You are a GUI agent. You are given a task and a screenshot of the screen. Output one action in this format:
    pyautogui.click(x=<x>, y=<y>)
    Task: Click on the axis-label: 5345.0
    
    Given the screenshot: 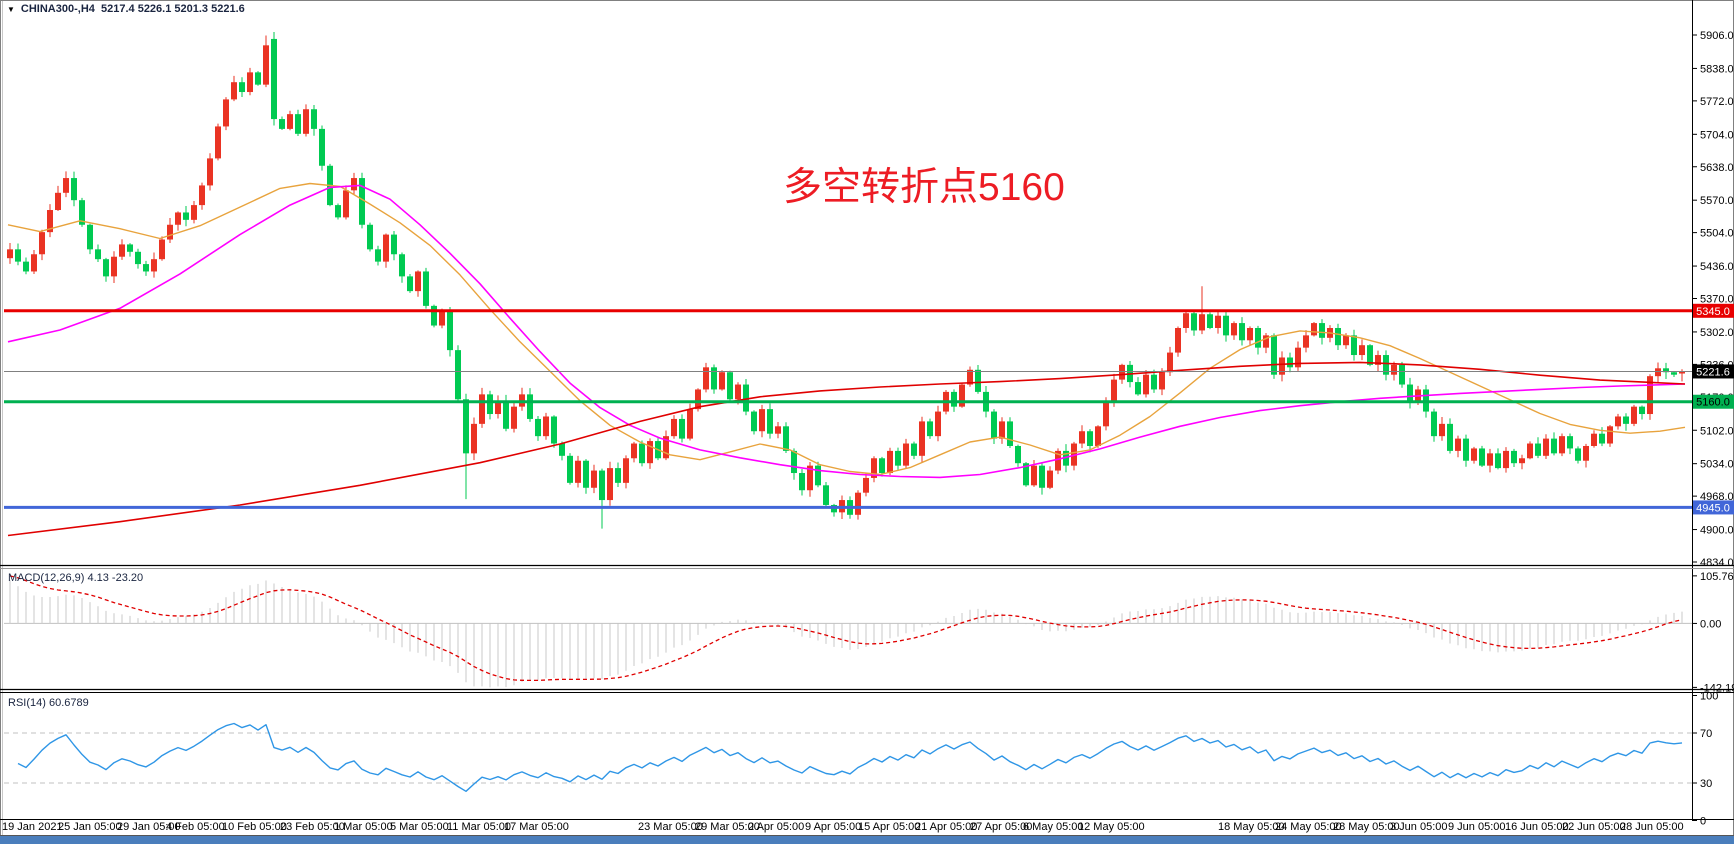 What is the action you would take?
    pyautogui.click(x=1713, y=312)
    